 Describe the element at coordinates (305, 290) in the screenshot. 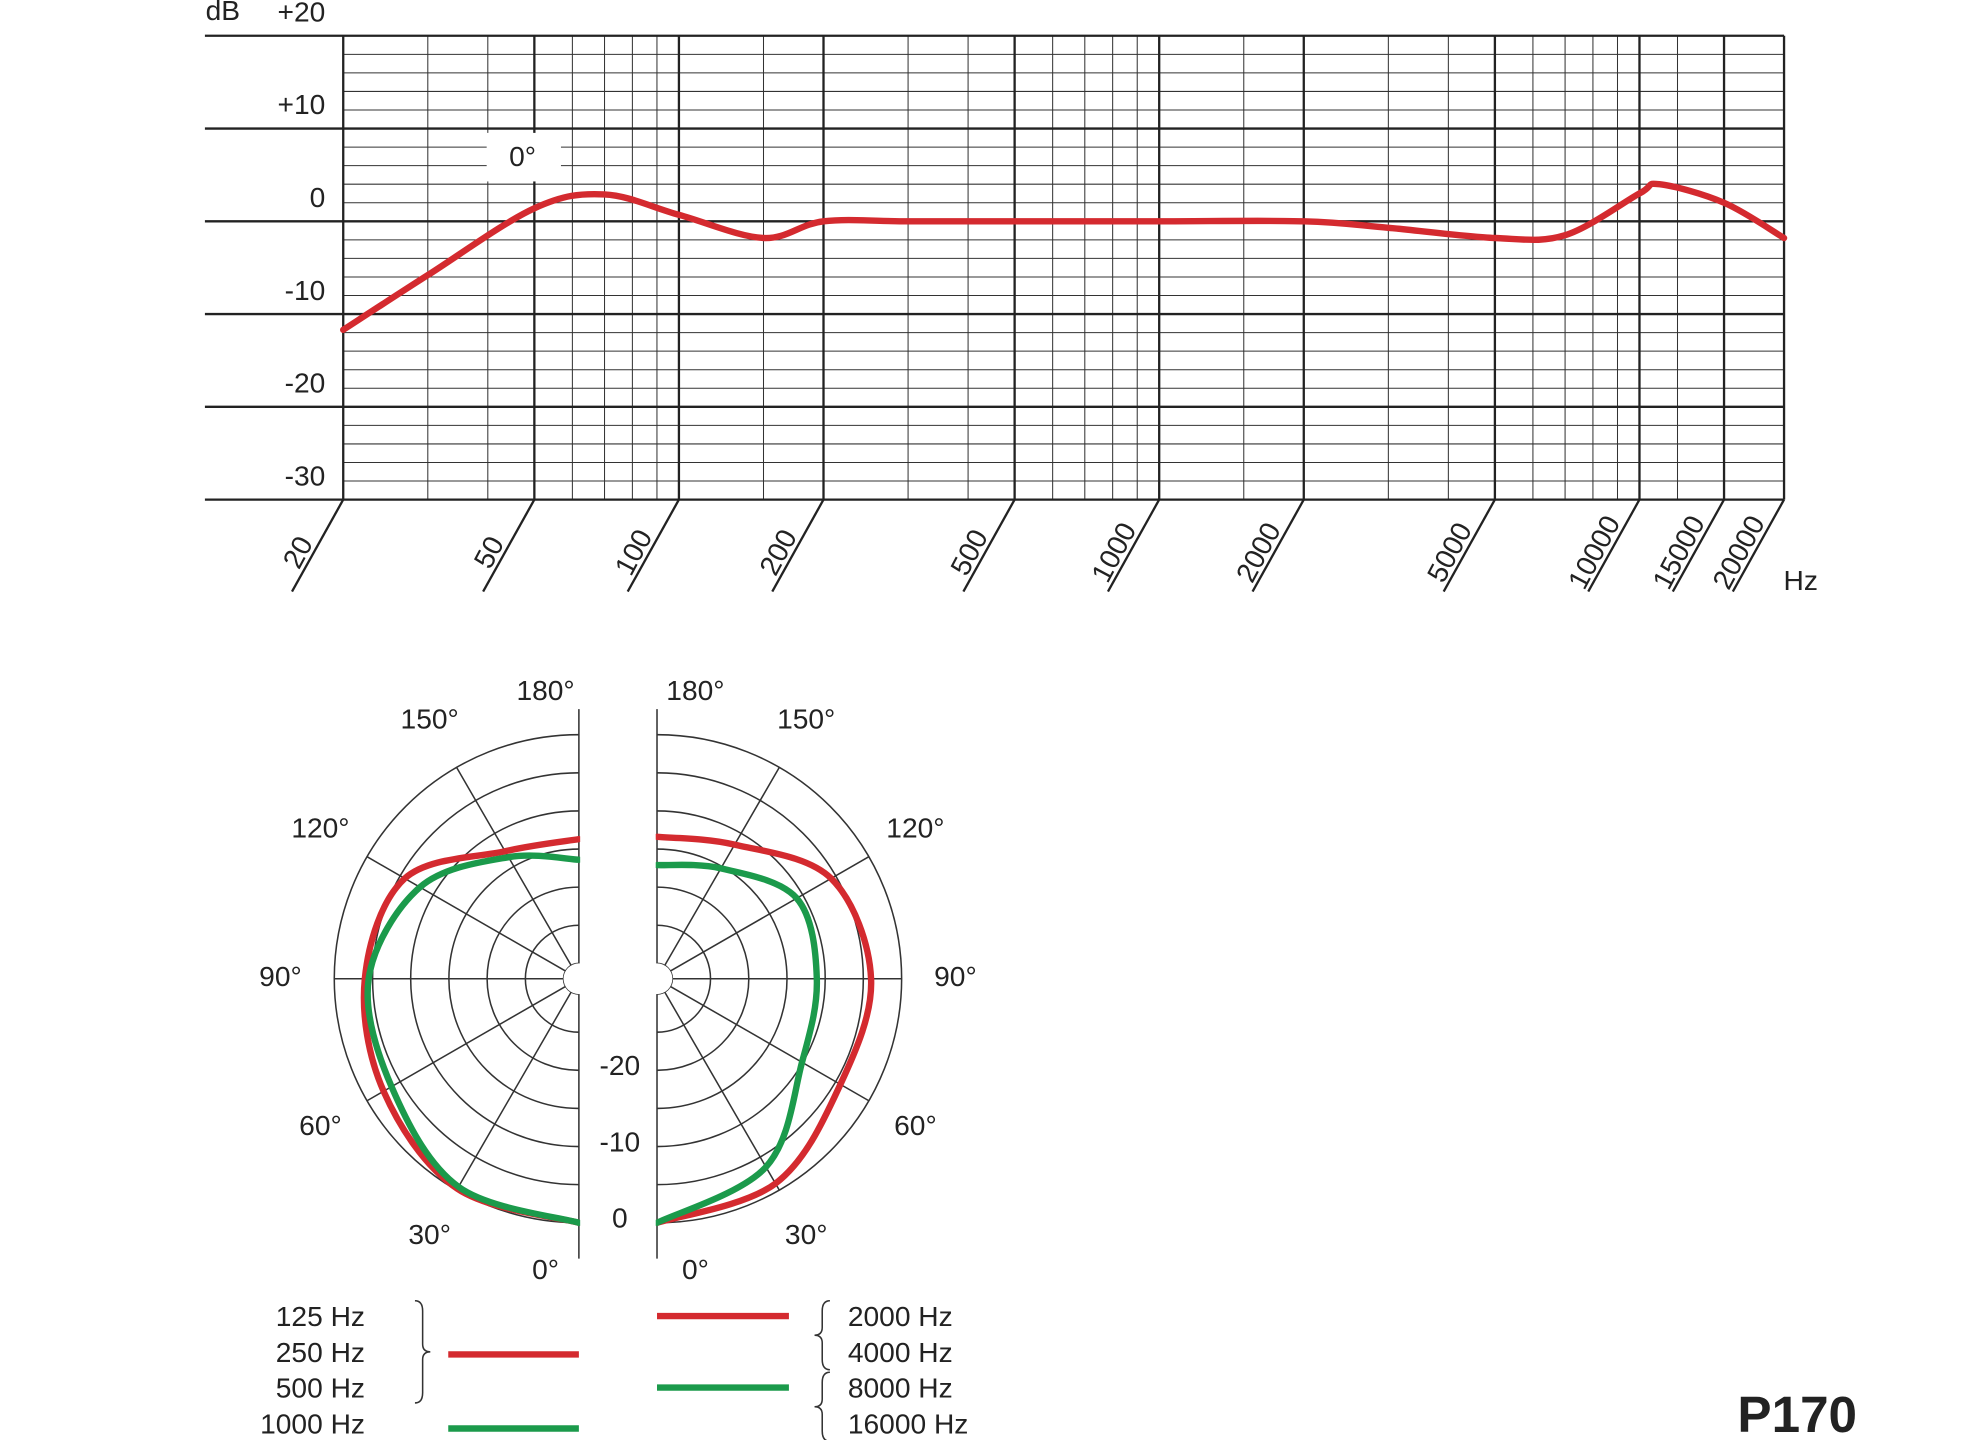

I see `y-tick-label: -10` at that location.